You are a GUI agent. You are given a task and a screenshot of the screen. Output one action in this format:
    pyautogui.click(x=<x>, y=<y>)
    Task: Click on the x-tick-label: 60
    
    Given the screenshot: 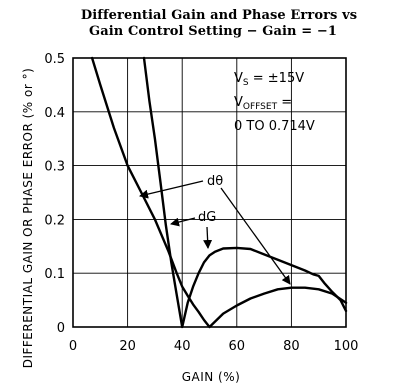 What is the action you would take?
    pyautogui.click(x=237, y=346)
    